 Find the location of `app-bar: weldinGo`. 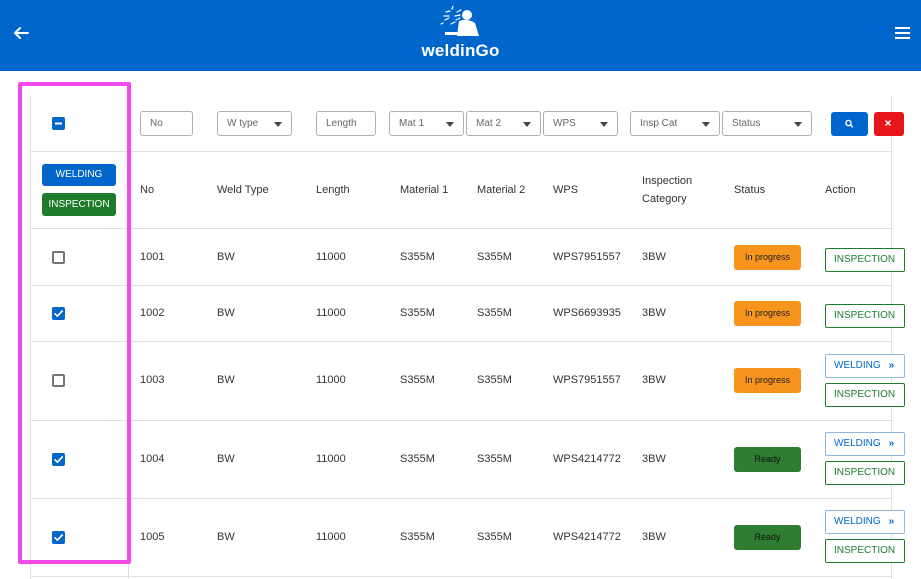

app-bar: weldinGo is located at coordinates (460, 35).